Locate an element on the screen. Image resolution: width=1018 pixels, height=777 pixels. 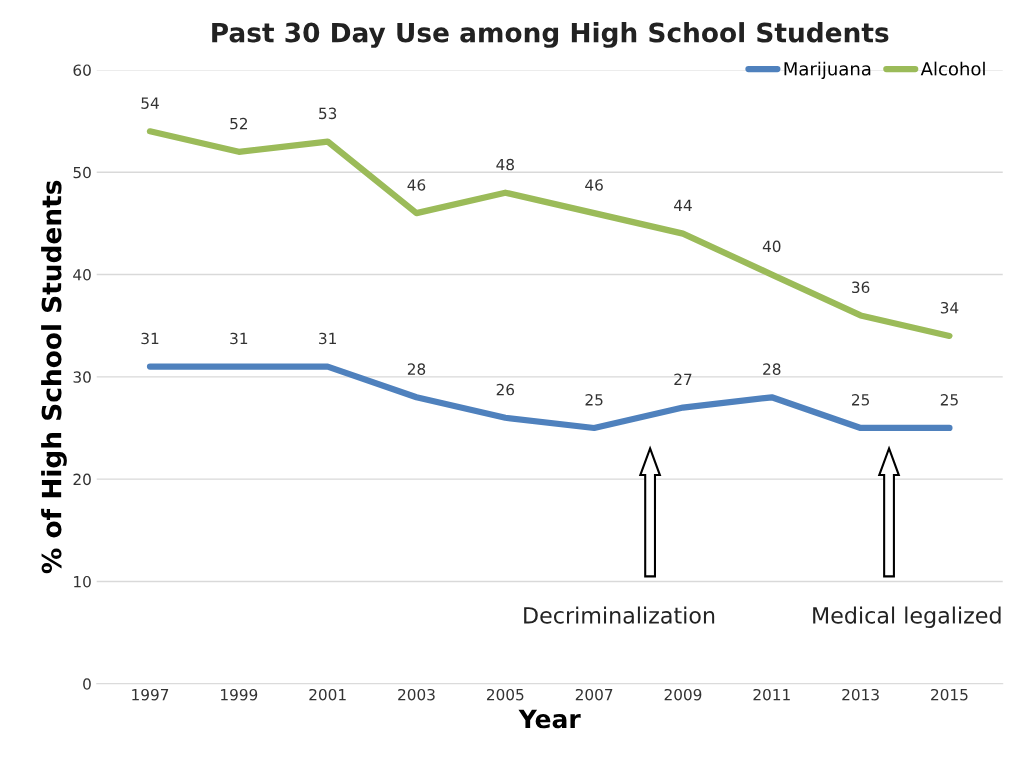
x-tick-label: 2011 is located at coordinates (771, 694).